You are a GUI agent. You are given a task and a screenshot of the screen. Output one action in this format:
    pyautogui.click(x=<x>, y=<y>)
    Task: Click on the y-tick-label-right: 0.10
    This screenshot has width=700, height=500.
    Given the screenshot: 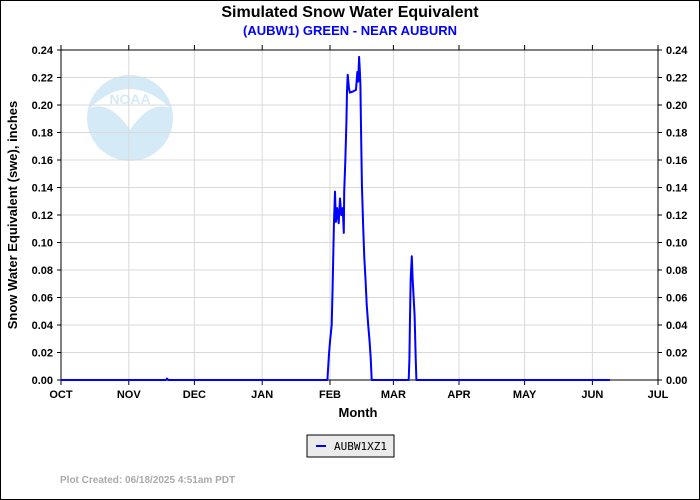 What is the action you would take?
    pyautogui.click(x=676, y=244)
    